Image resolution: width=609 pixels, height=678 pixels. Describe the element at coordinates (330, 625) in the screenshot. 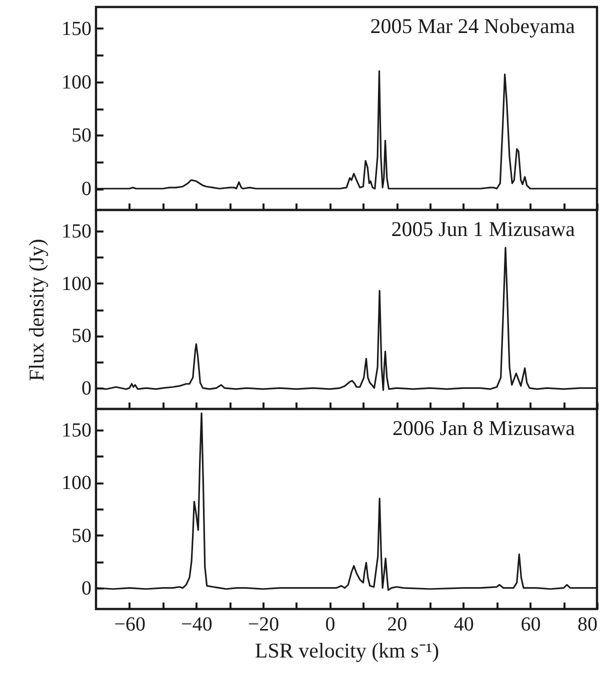

I see `x-tick-label: 0` at that location.